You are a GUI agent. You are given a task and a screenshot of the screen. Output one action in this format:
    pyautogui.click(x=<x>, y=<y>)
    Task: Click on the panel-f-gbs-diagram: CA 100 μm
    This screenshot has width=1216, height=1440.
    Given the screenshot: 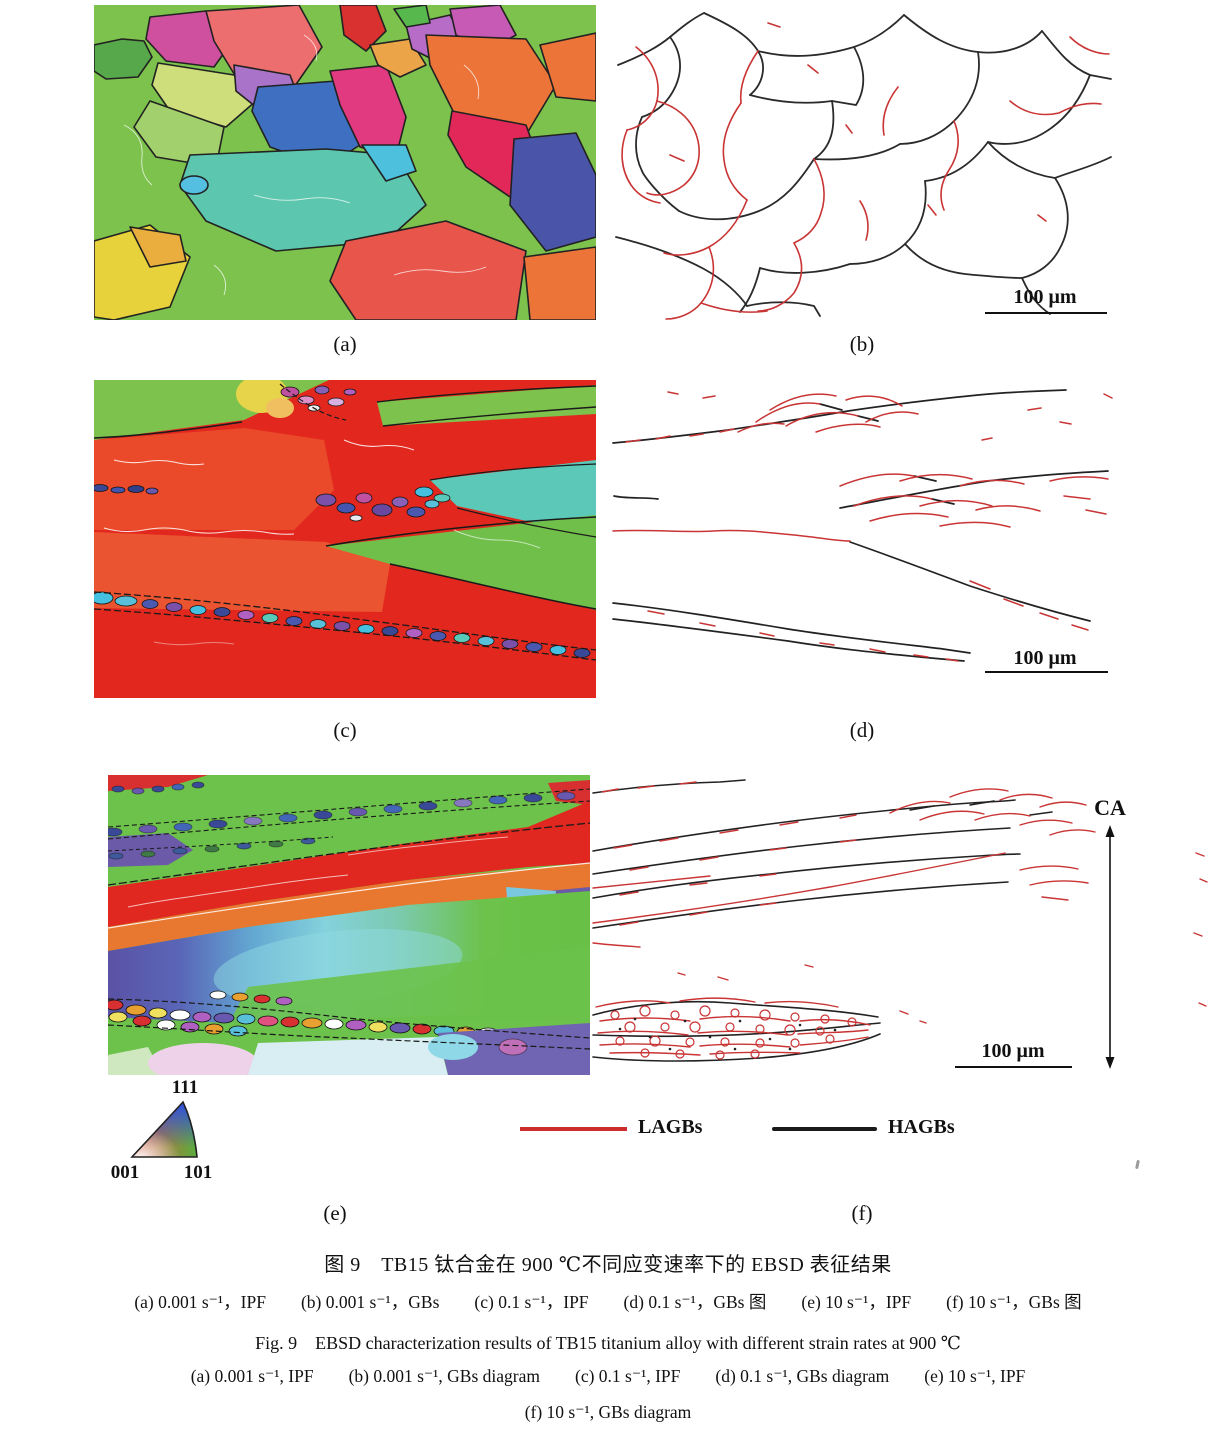 What is the action you would take?
    pyautogui.click(x=903, y=927)
    